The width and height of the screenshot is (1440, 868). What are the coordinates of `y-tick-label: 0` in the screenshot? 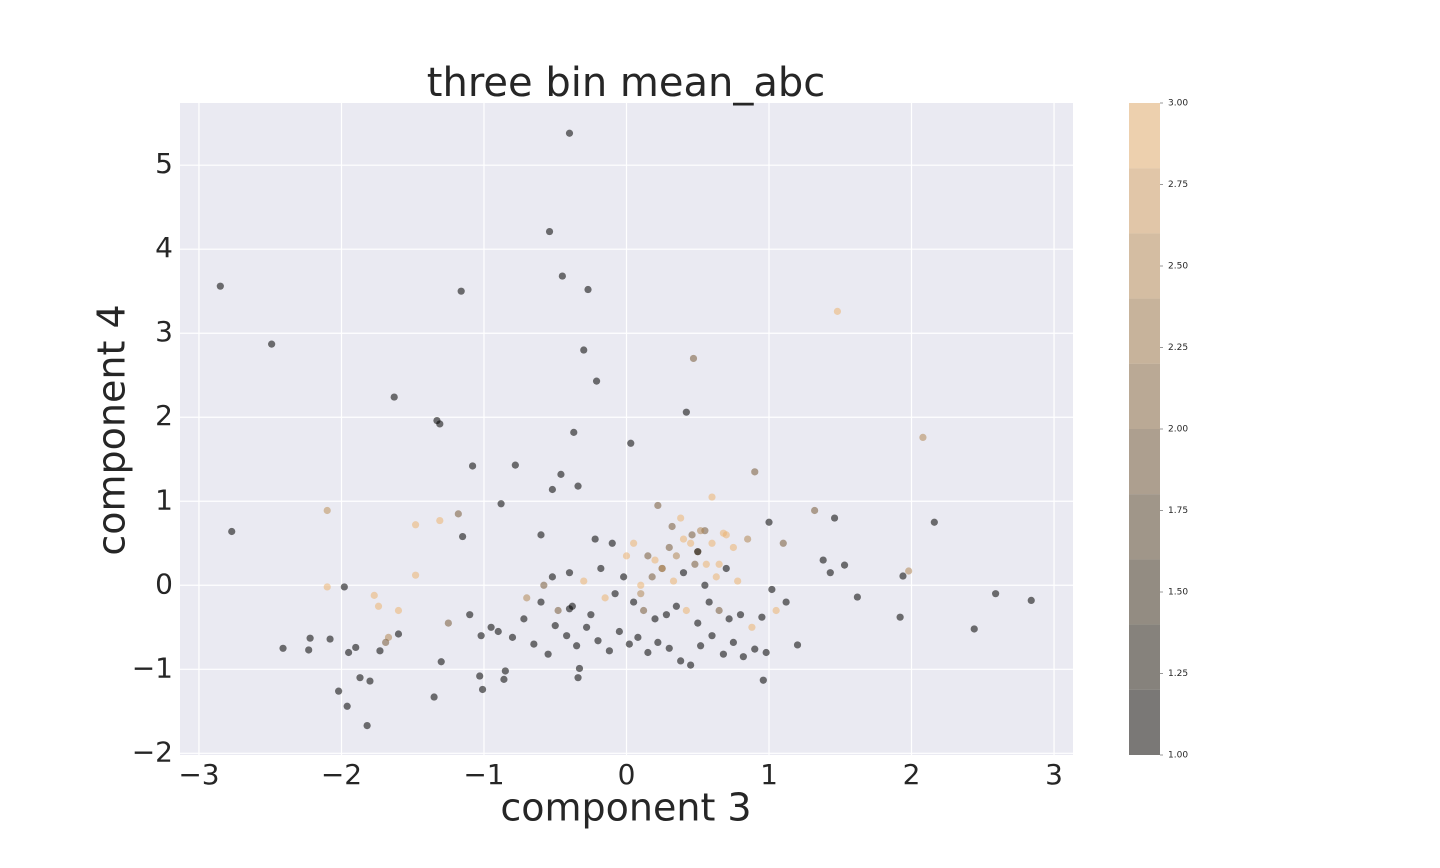 It's located at (164, 583).